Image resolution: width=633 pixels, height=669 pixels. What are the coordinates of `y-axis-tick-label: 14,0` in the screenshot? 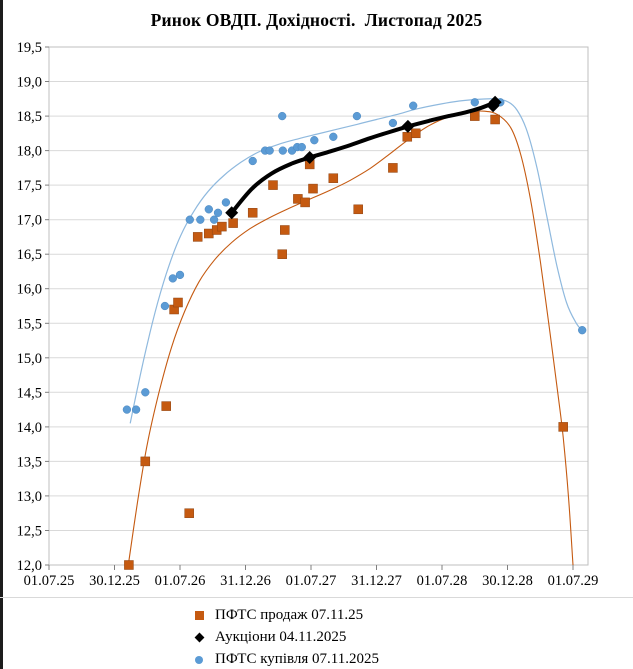 It's located at (29, 428).